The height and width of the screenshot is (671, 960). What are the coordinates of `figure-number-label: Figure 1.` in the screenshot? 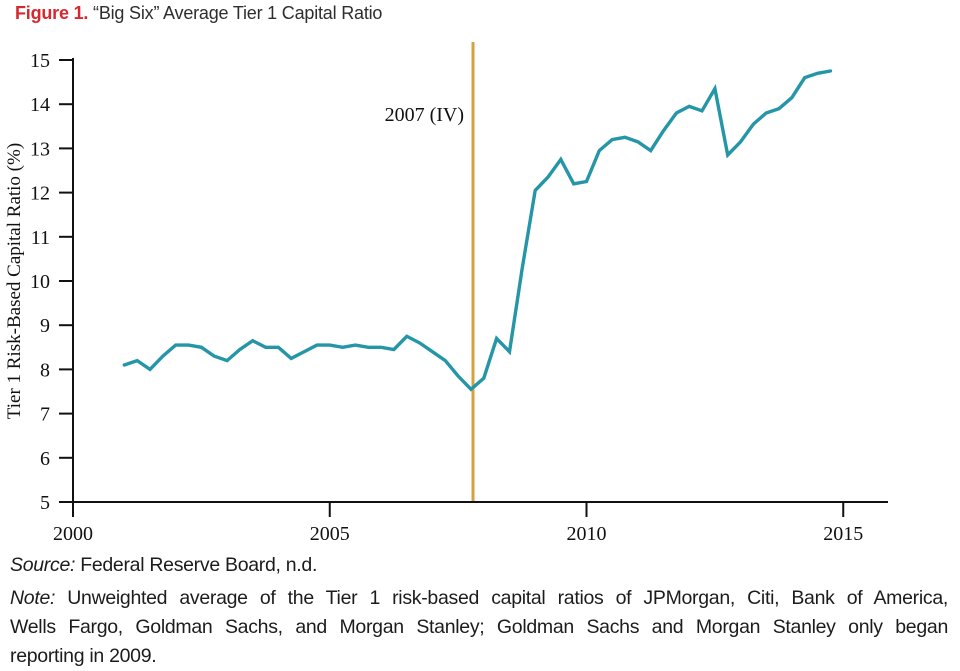 It's located at (52, 13).